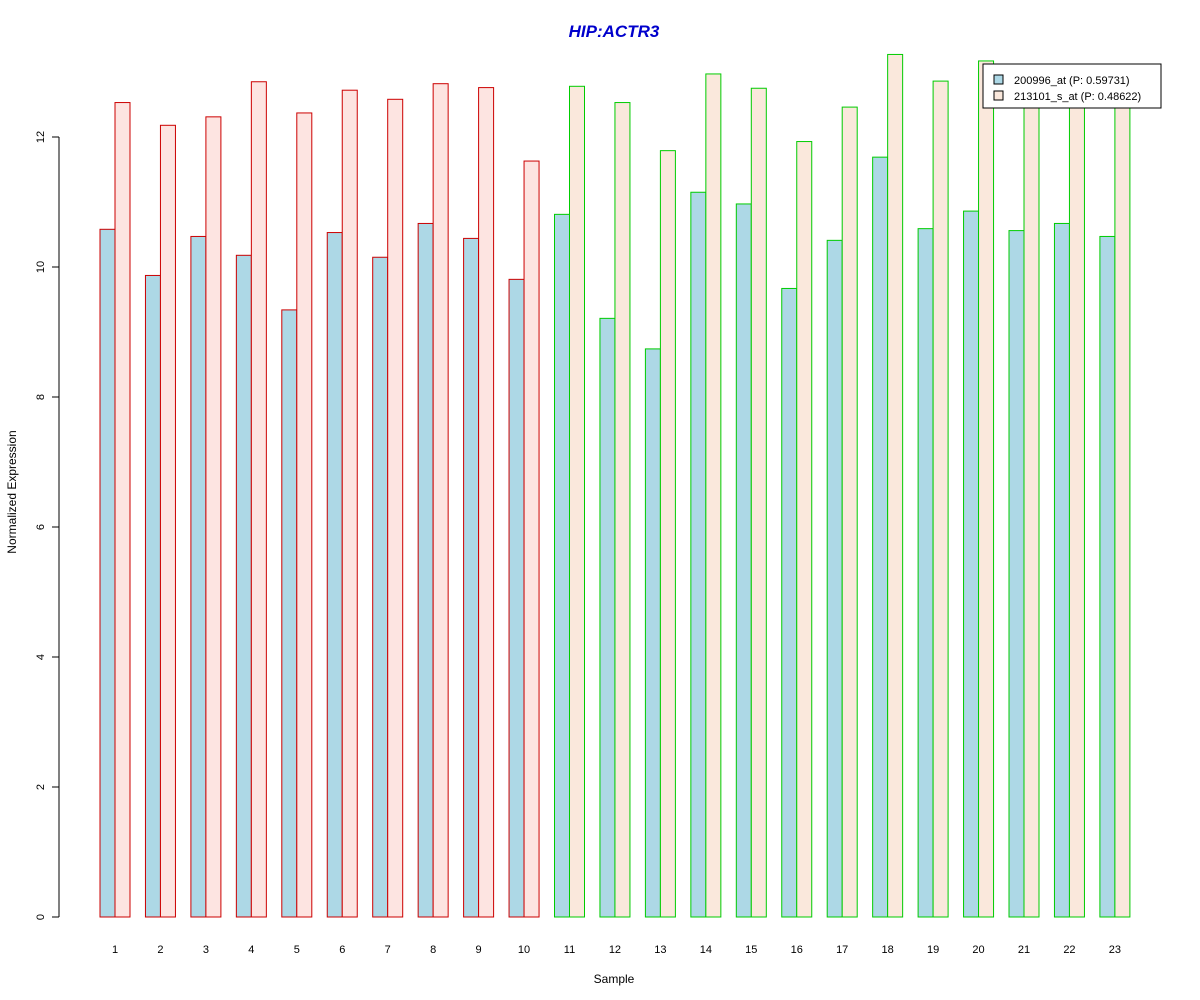 This screenshot has width=1200, height=1000. Describe the element at coordinates (614, 979) in the screenshot. I see `x-axis-label: Sample` at that location.